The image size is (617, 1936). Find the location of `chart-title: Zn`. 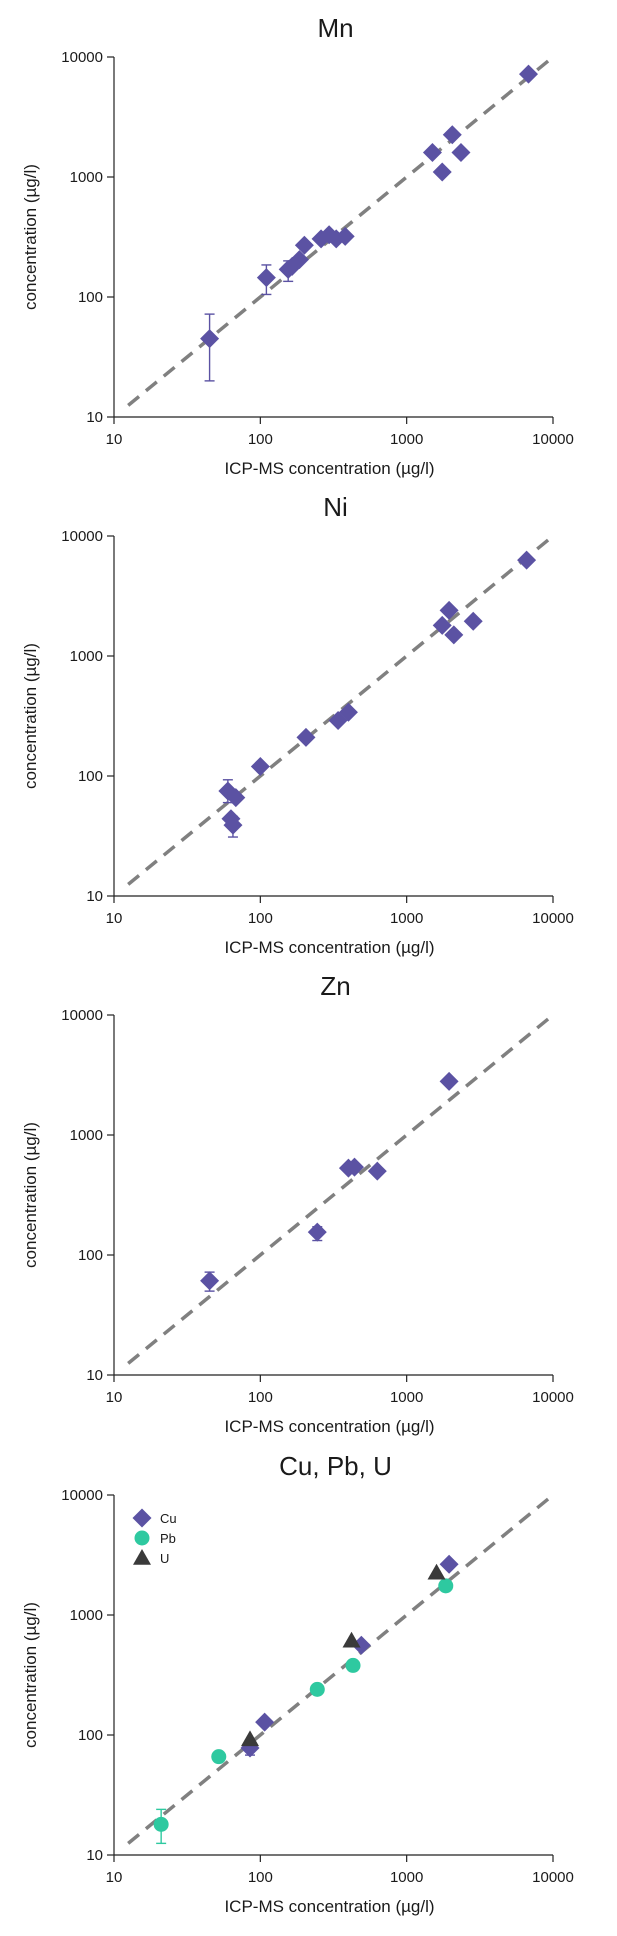

chart-title: Zn is located at coordinates (335, 986).